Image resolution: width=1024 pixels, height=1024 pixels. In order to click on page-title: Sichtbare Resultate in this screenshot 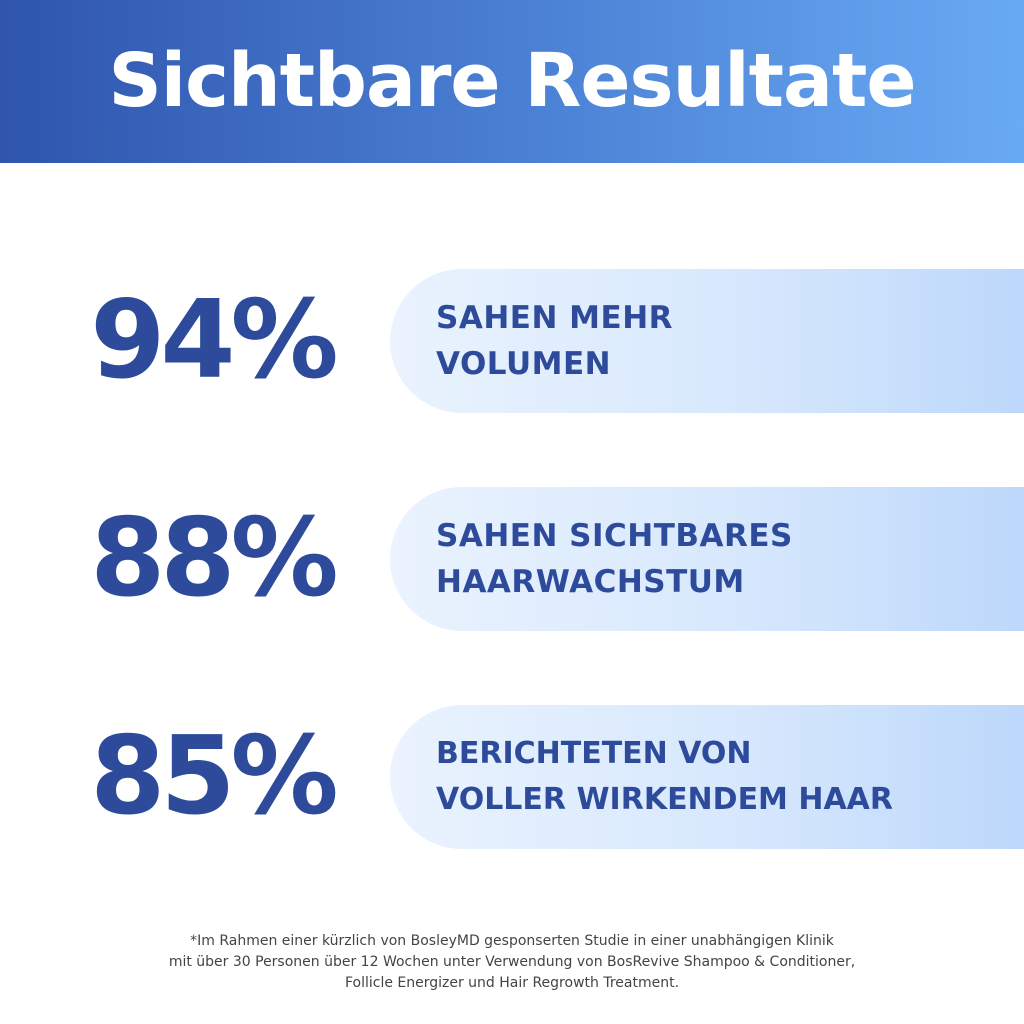, I will do `click(512, 81)`.